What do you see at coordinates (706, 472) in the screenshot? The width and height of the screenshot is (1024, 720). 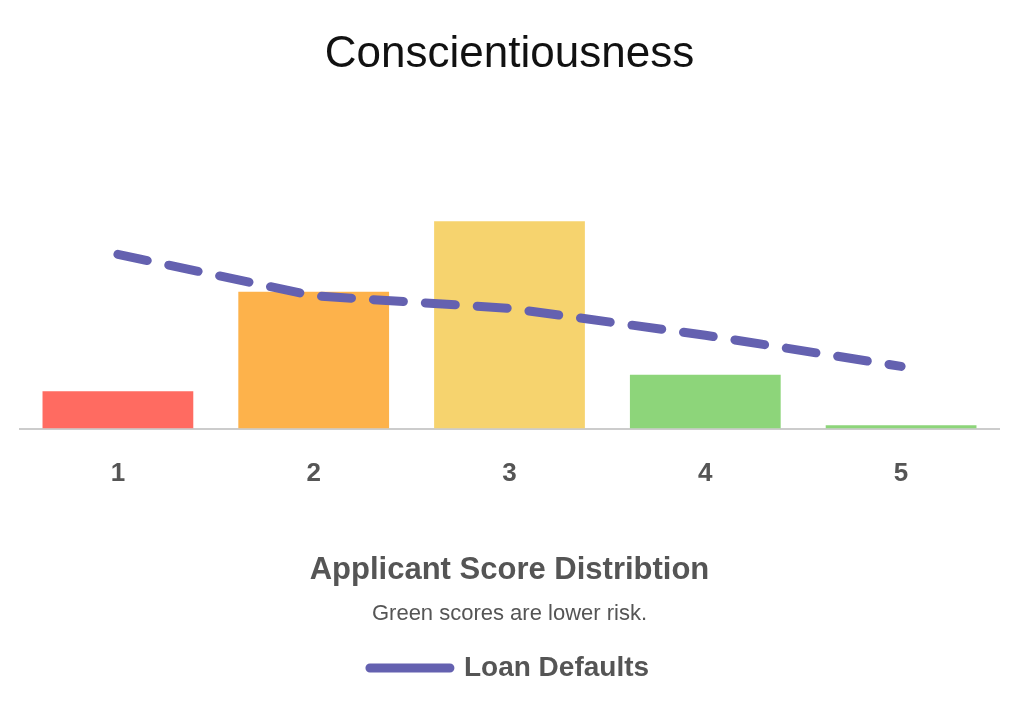 I see `x-tick-label: 4` at bounding box center [706, 472].